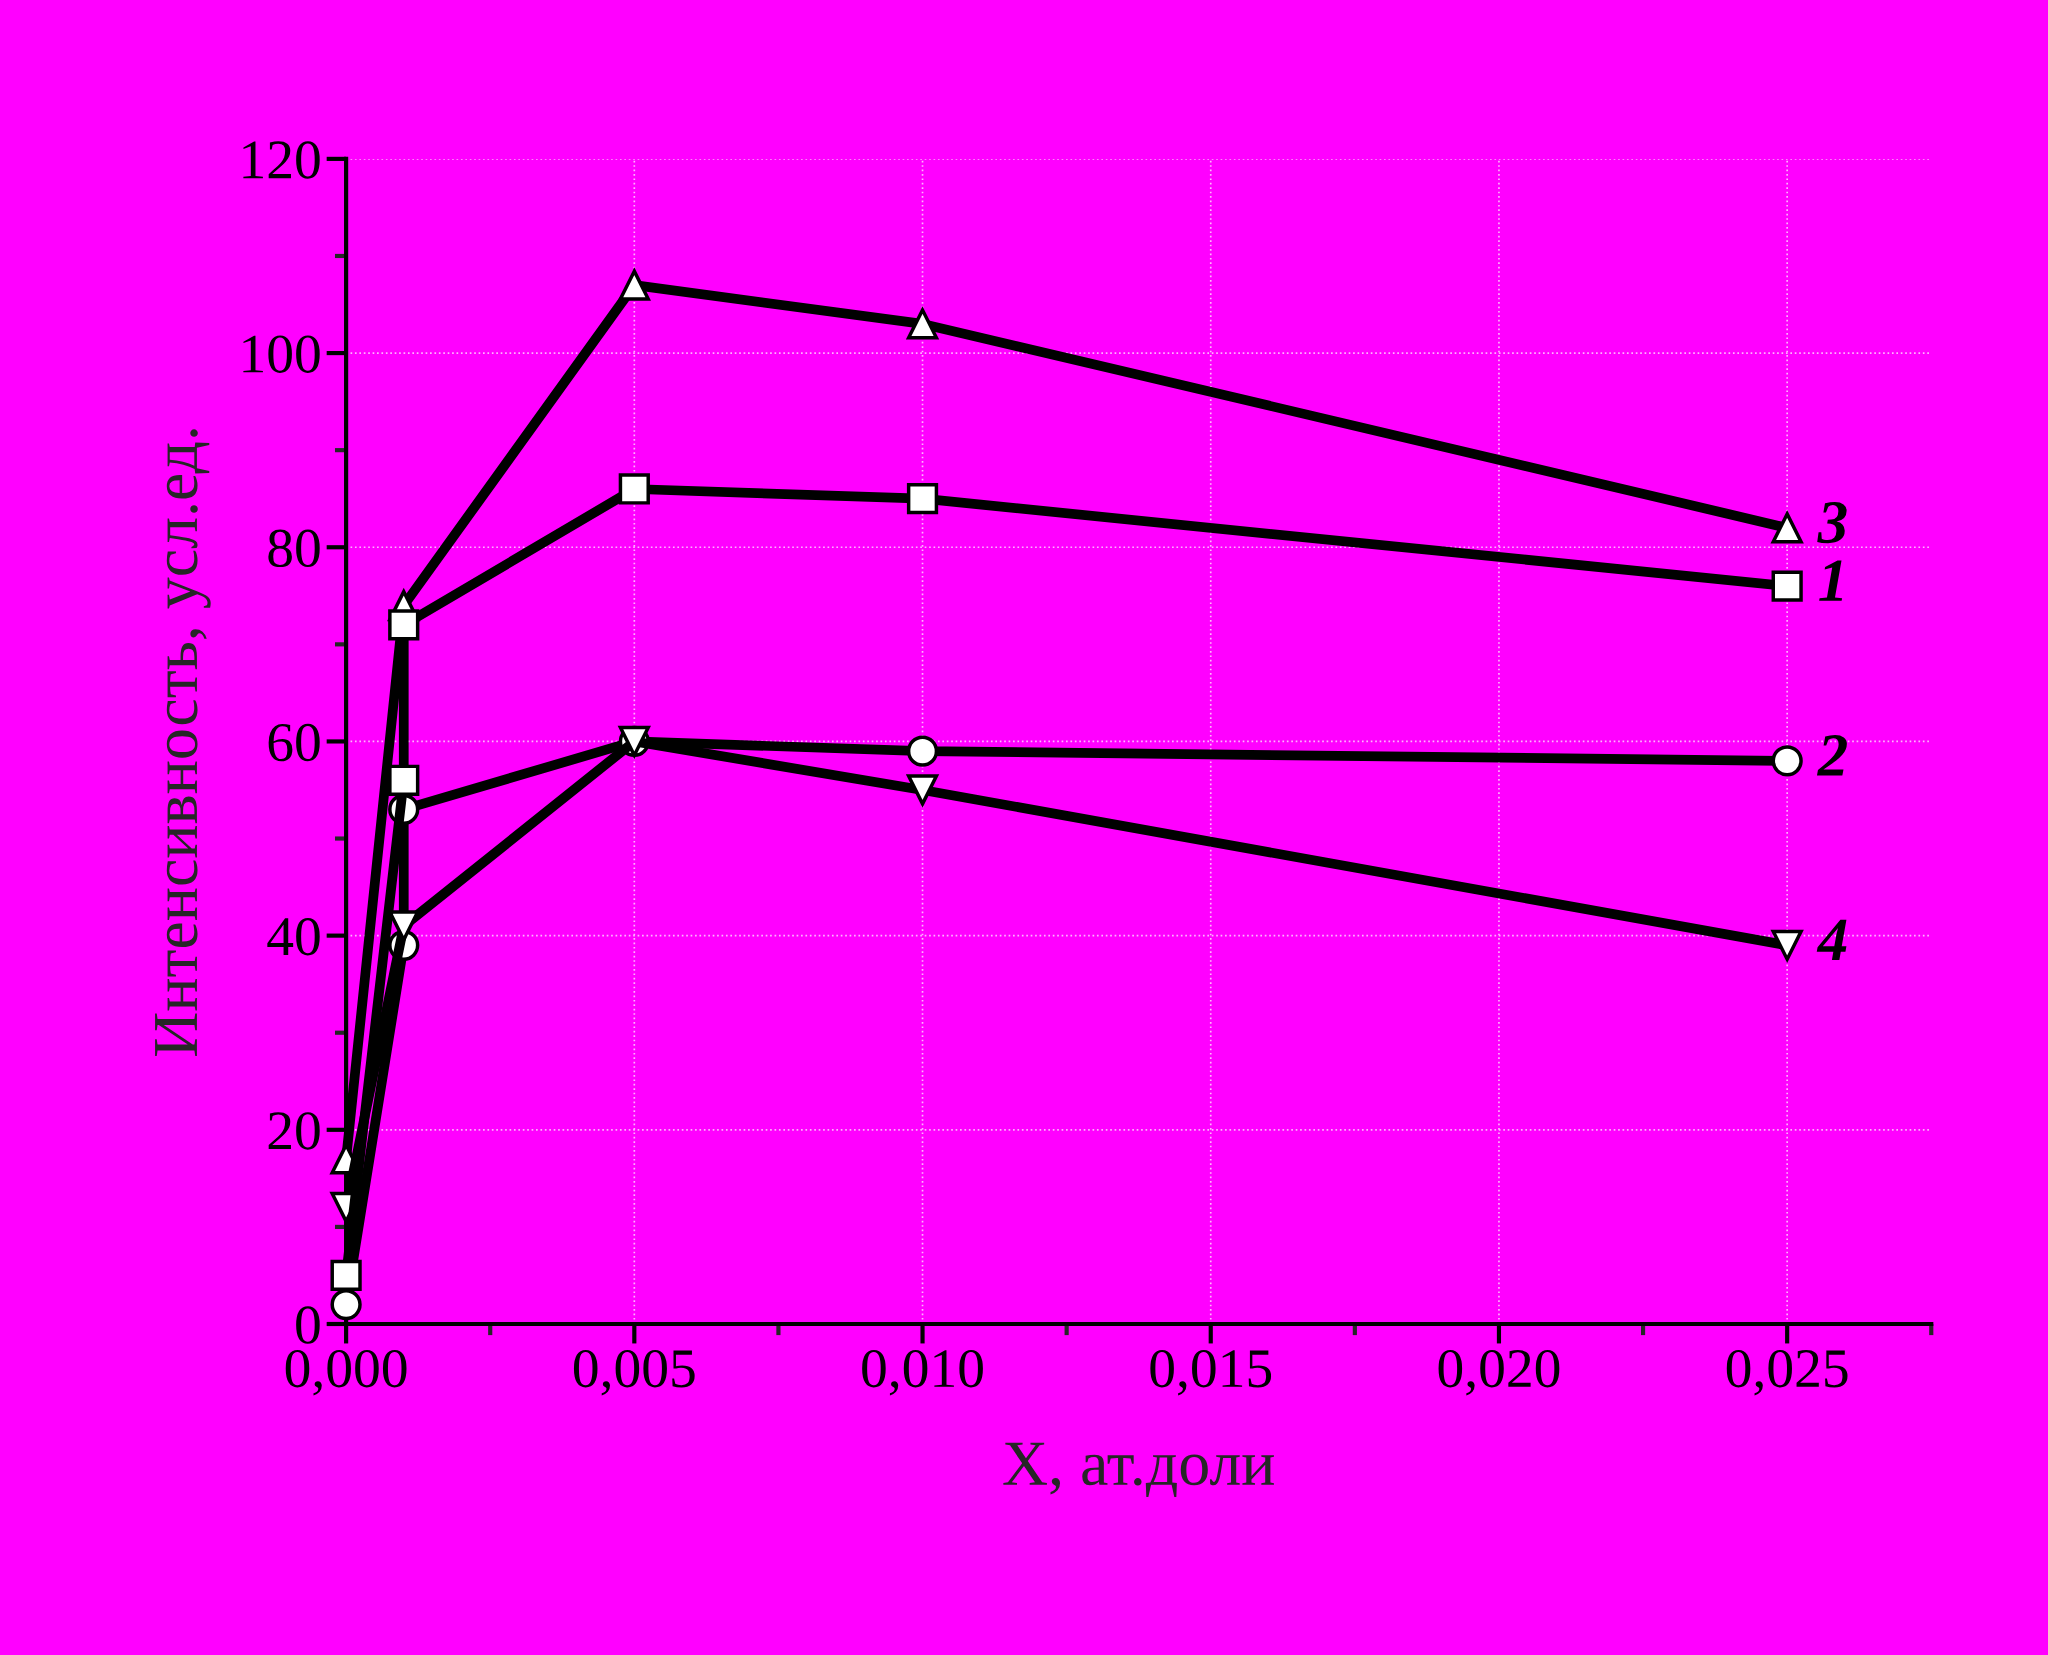 This screenshot has width=2048, height=1655. I want to click on series-label: 4, so click(1831, 940).